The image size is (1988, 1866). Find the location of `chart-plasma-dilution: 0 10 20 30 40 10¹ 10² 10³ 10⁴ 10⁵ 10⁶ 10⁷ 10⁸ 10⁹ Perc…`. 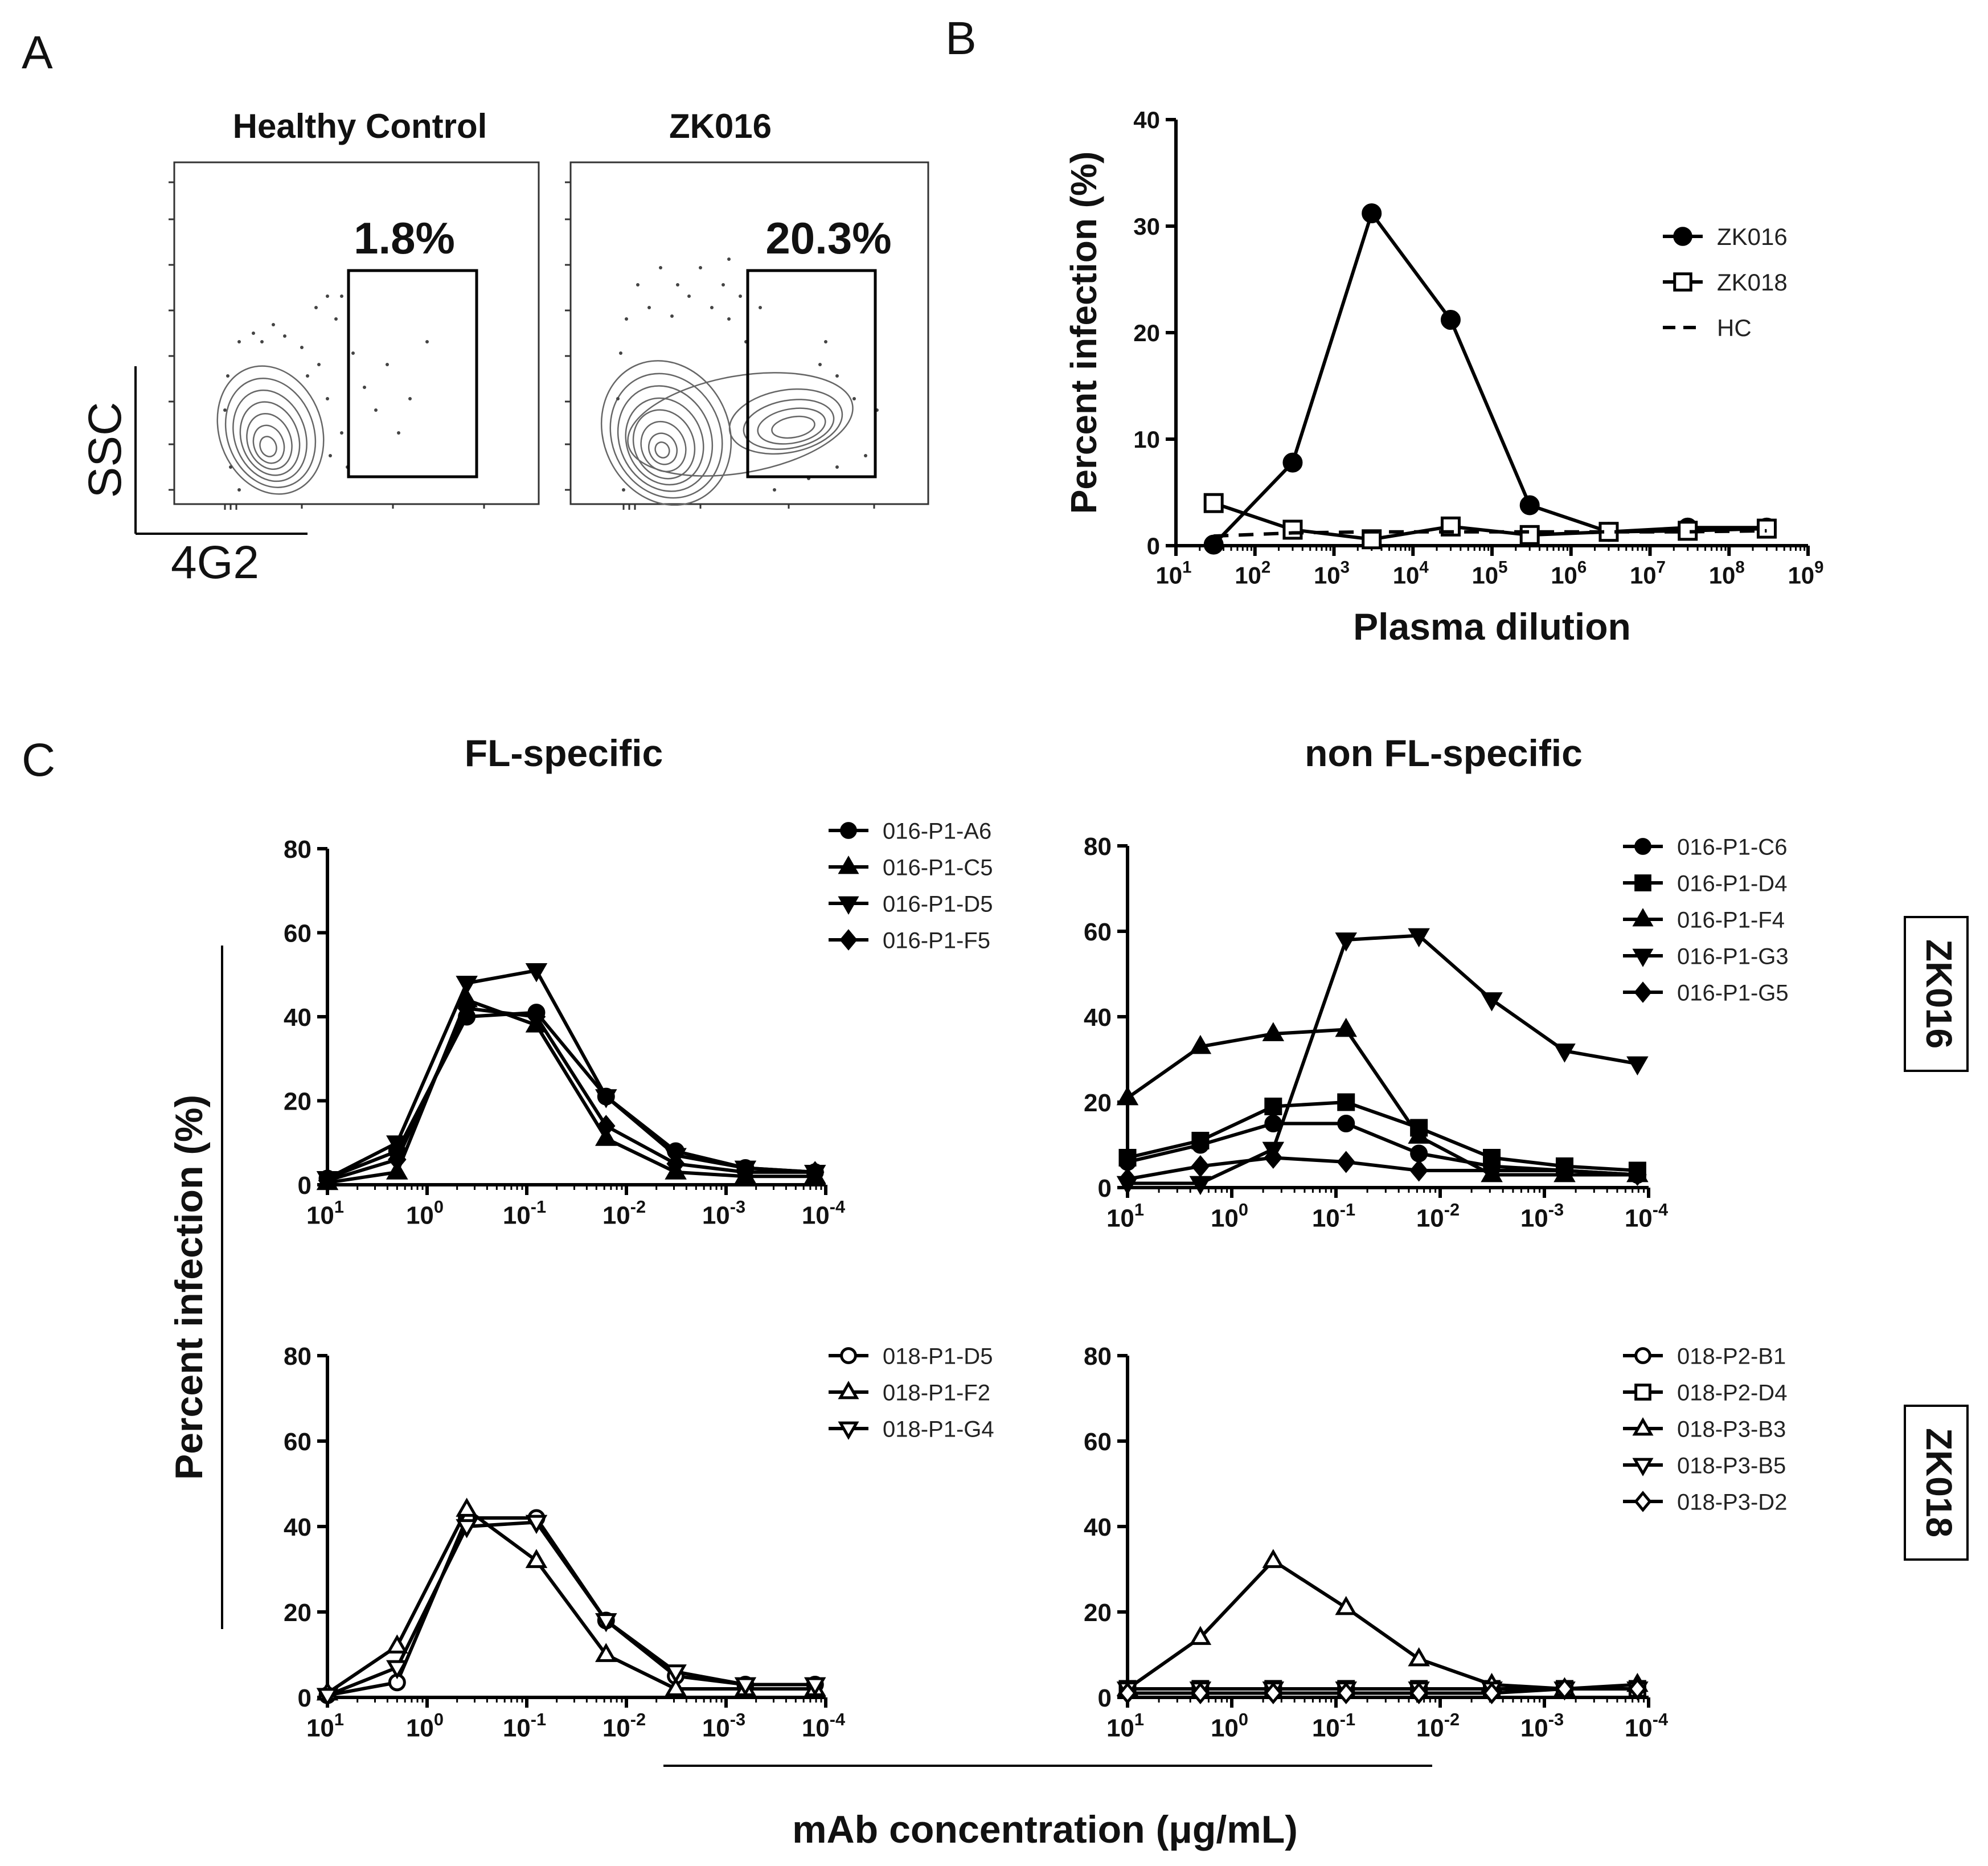

chart-plasma-dilution: 0 10 20 30 40 10¹ 10² 10³ 10⁴ 10⁵ 10⁶ 10⁷ 10⁸ 10⁹ Perc… is located at coordinates (1443, 377).